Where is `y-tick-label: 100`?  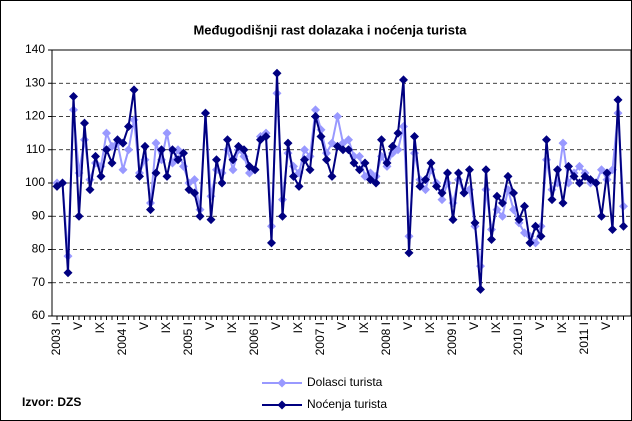 y-tick-label: 100 is located at coordinates (35, 182).